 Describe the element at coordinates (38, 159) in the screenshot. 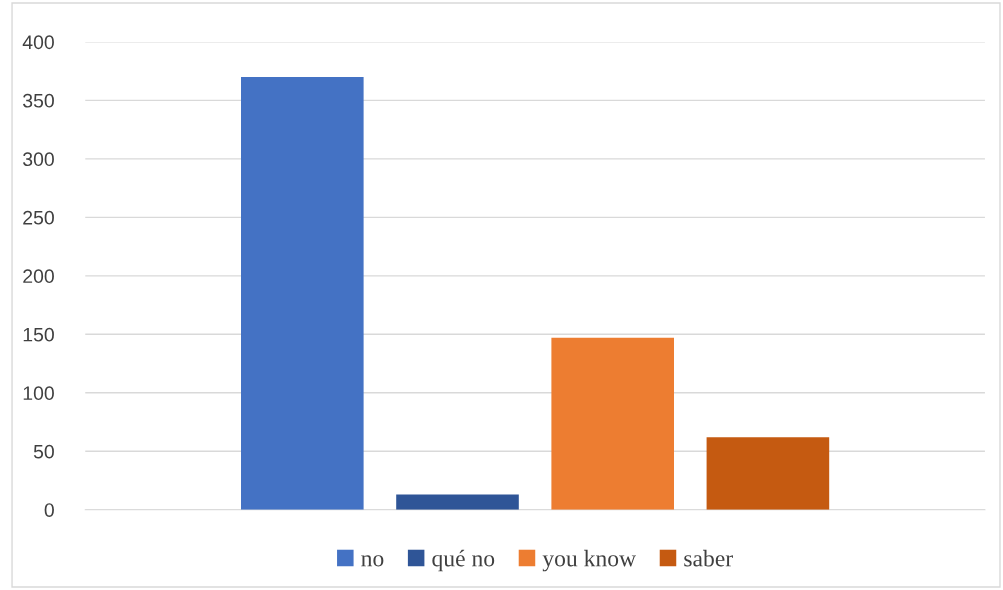

I see `y-tick-label: 300` at that location.